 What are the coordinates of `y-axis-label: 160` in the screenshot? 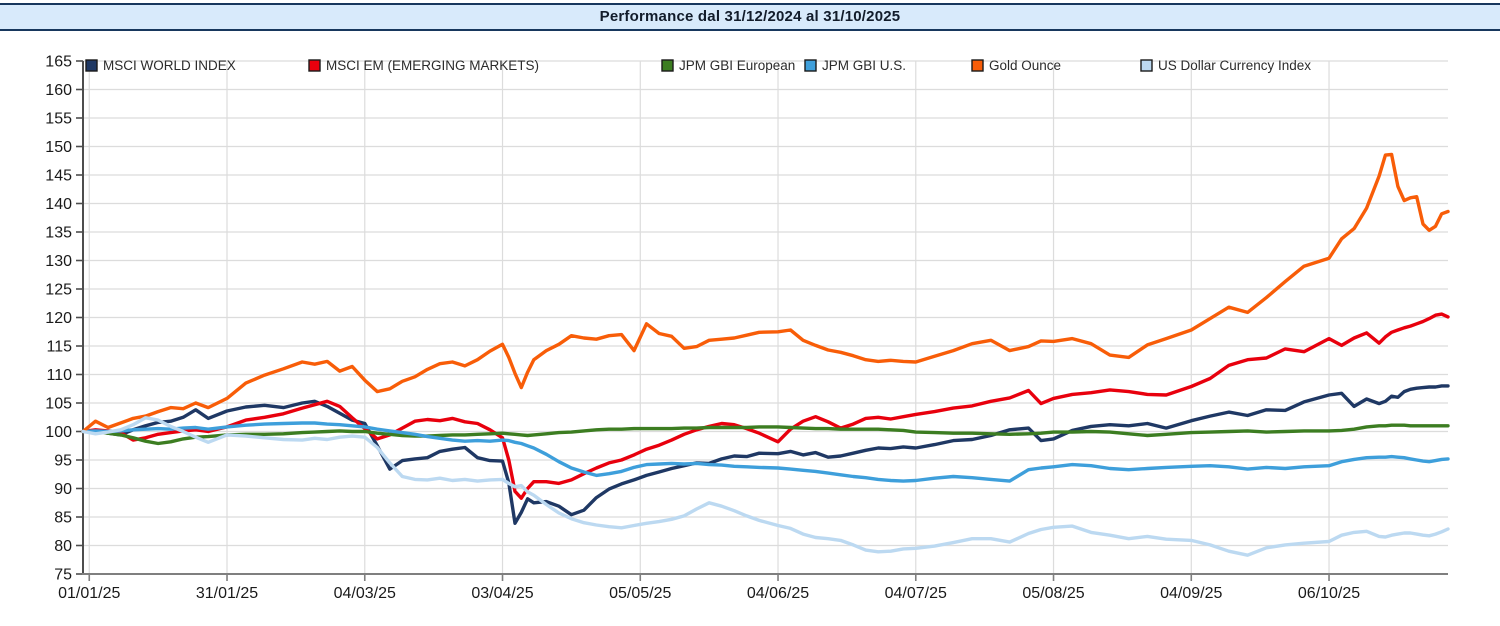 It's located at (58, 90).